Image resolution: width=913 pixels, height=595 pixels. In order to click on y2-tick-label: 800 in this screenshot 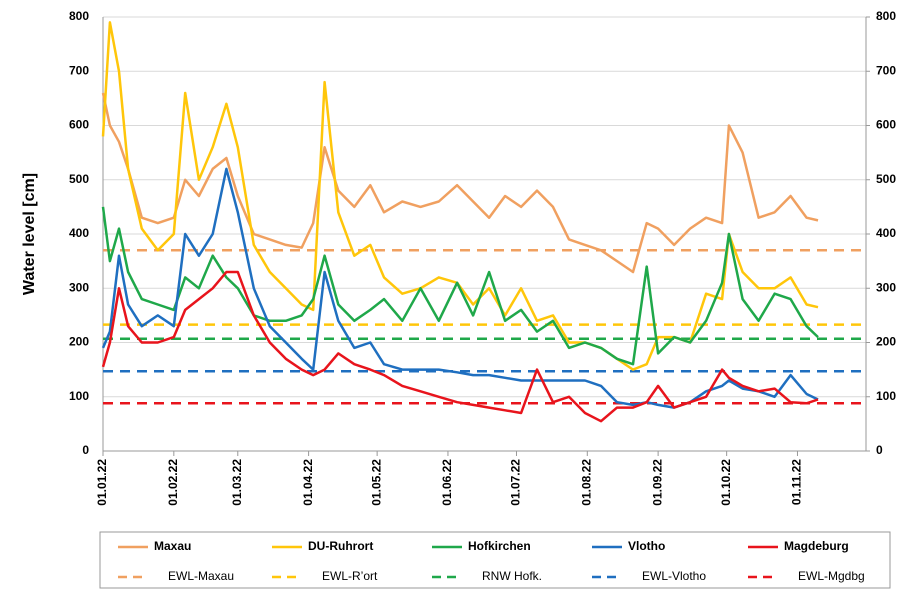, I will do `click(886, 16)`.